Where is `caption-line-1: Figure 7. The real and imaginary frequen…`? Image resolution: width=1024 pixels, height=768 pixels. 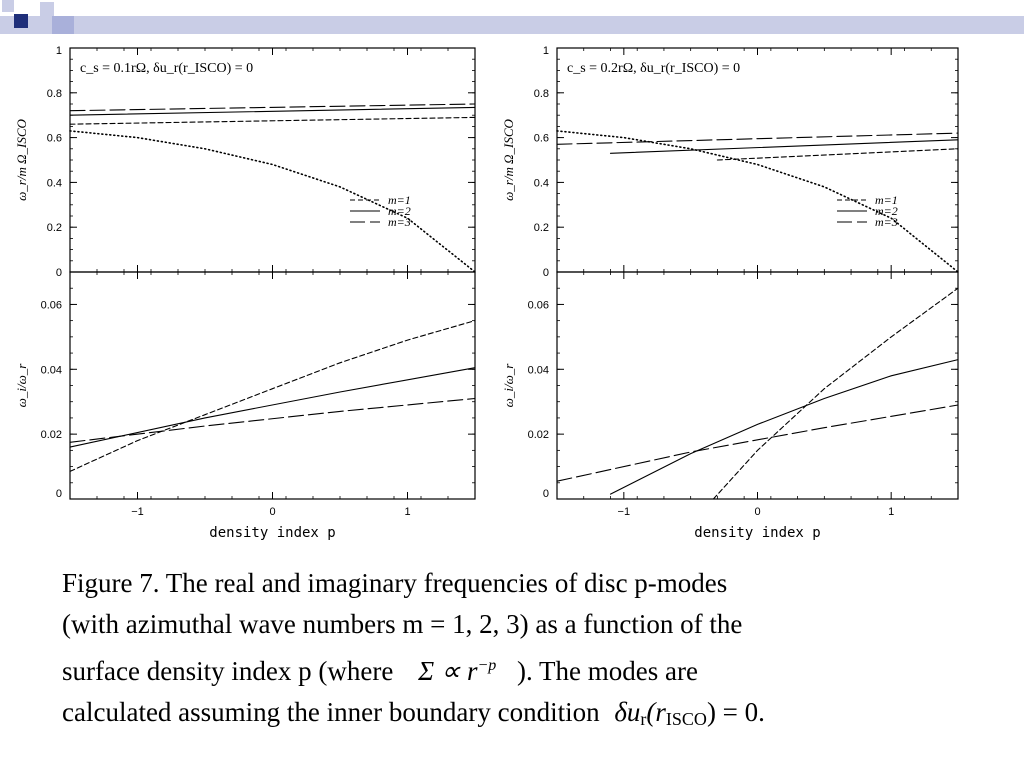
caption-line-1: Figure 7. The real and imaginary frequen… is located at coordinates (395, 583).